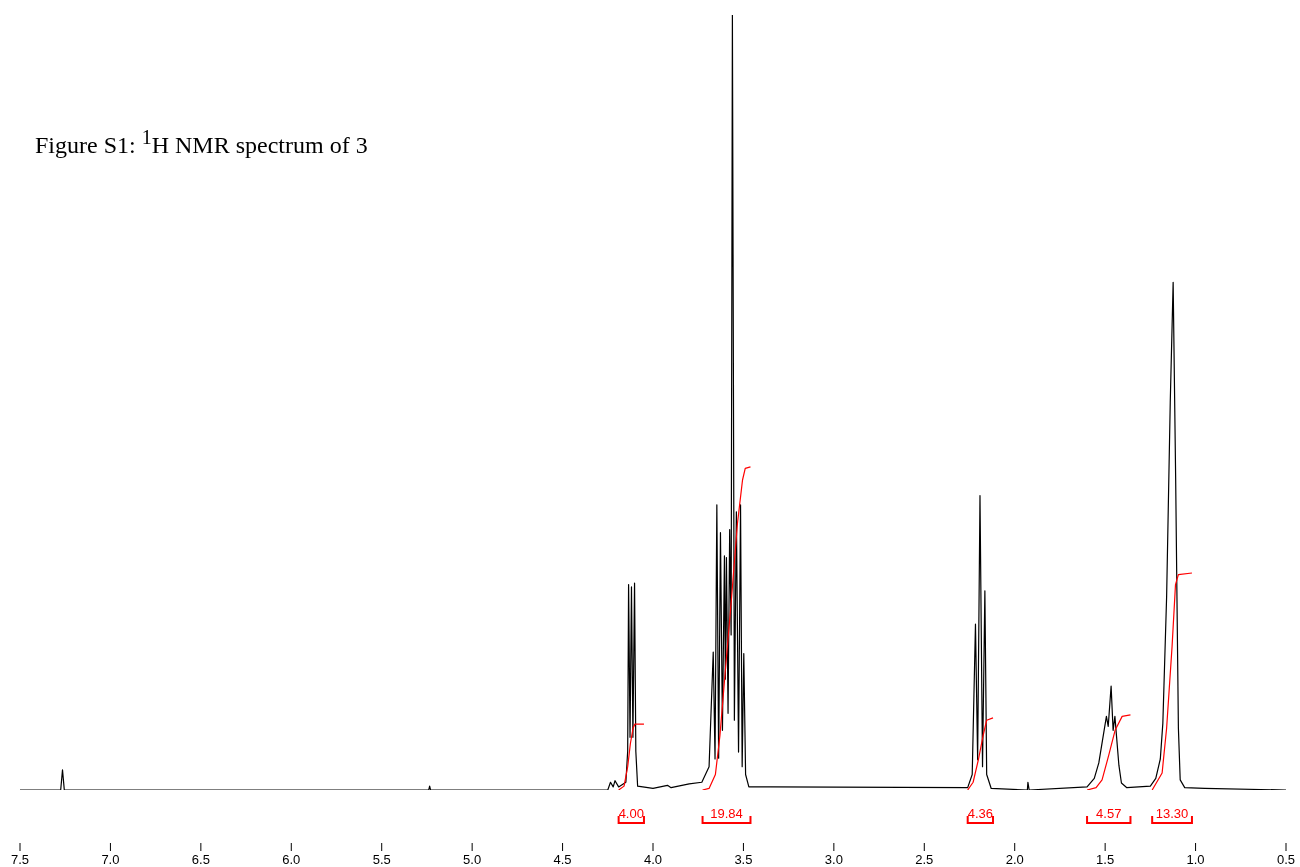 The image size is (1300, 867). I want to click on x-tick-label: 2.5, so click(924, 859).